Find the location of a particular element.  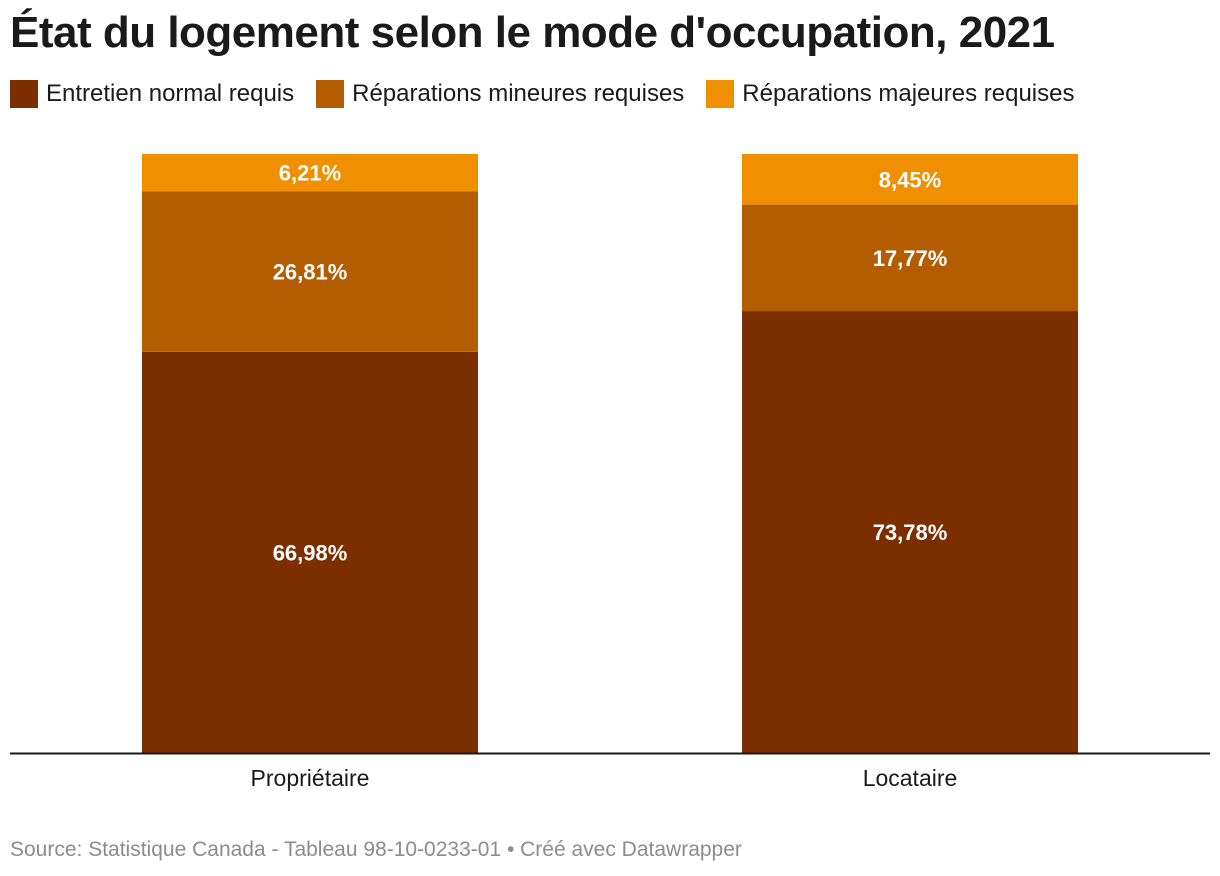

bar-value-label: 8,45% is located at coordinates (910, 179).